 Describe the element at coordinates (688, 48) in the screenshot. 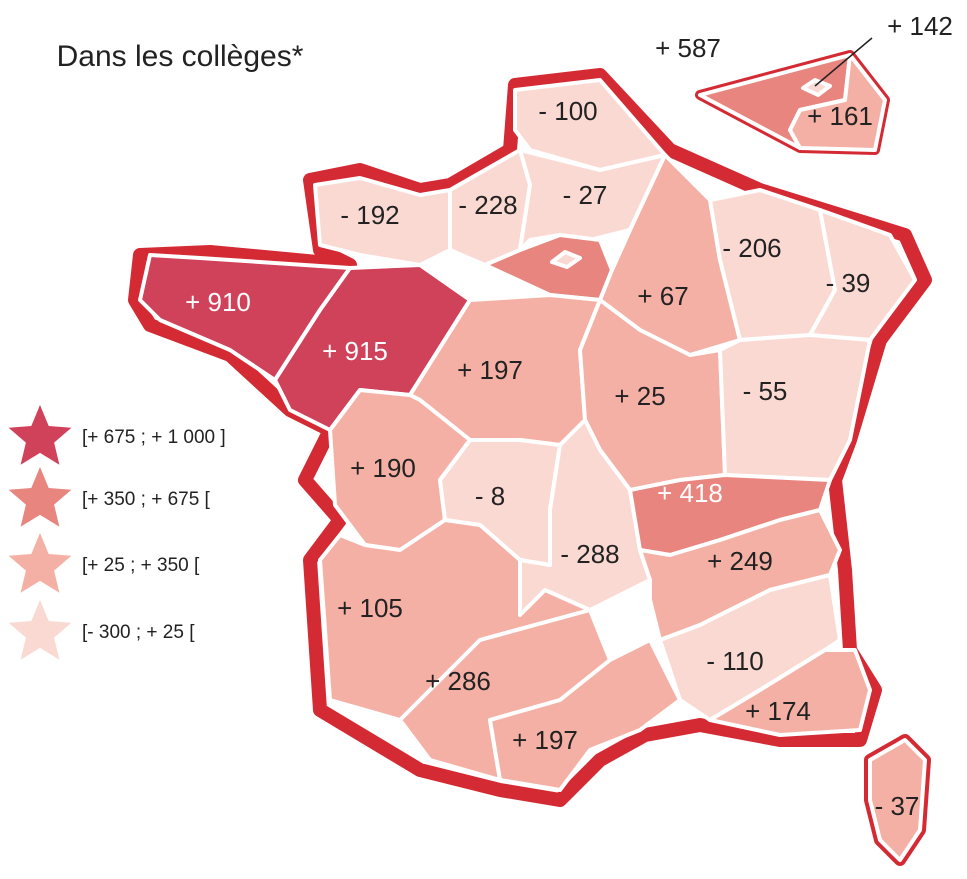

I see `region-label: + 587` at that location.